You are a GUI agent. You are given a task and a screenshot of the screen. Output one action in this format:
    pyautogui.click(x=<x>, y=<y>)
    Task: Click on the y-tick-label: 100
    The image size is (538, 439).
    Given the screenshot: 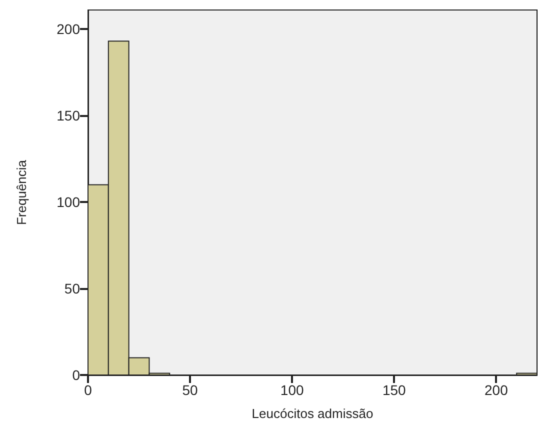 What is the action you would take?
    pyautogui.click(x=68, y=202)
    